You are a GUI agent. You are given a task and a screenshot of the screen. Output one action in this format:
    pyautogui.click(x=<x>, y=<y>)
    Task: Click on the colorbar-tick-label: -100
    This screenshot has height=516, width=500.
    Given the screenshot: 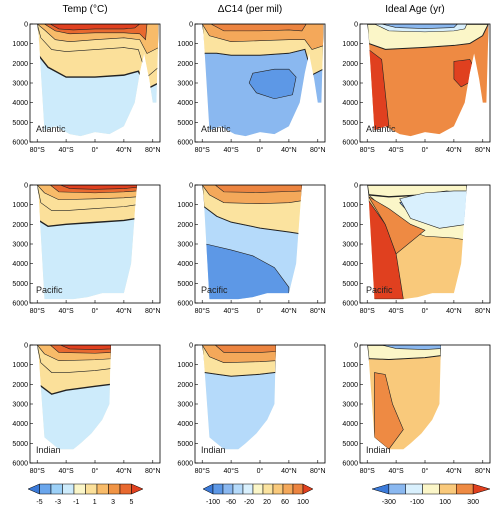 What is the action you would take?
    pyautogui.click(x=213, y=502)
    